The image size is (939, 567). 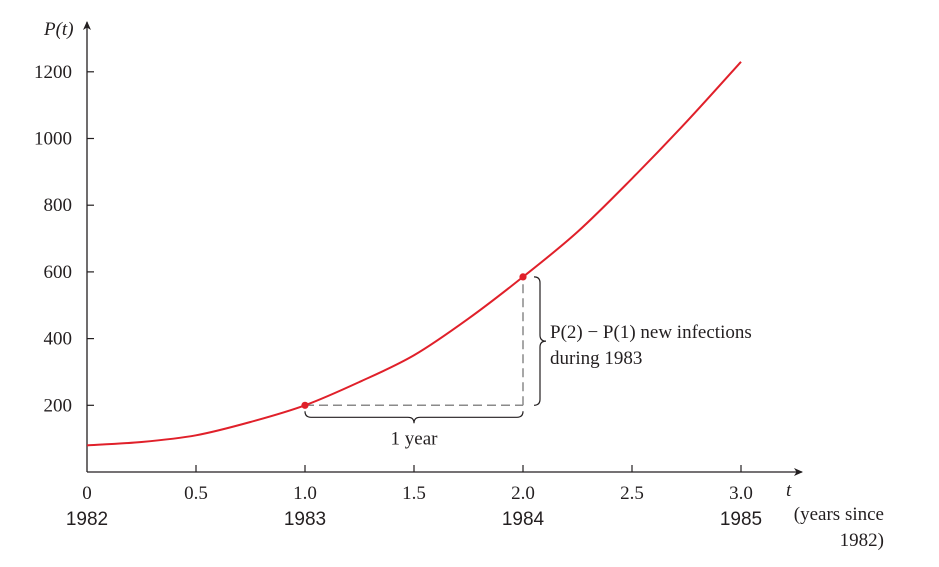 I want to click on x-tick-label-6: 3.0, so click(x=741, y=493).